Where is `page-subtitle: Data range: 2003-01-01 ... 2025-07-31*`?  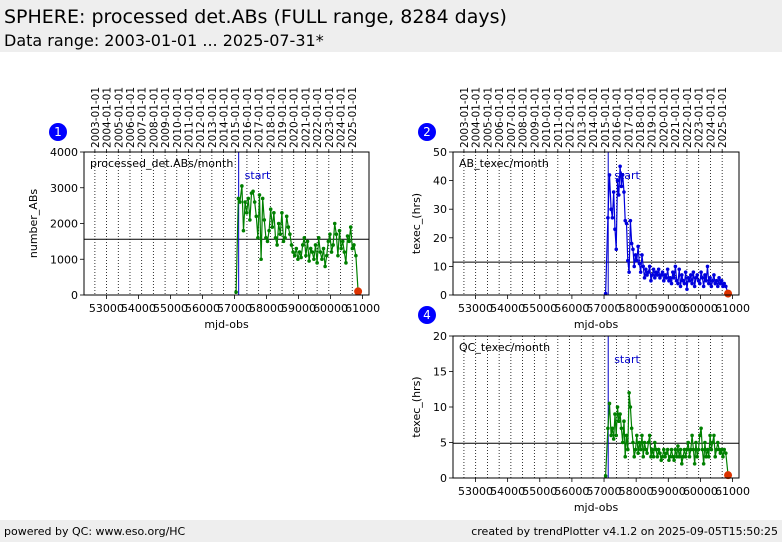
page-subtitle: Data range: 2003-01-01 ... 2025-07-31* is located at coordinates (164, 40).